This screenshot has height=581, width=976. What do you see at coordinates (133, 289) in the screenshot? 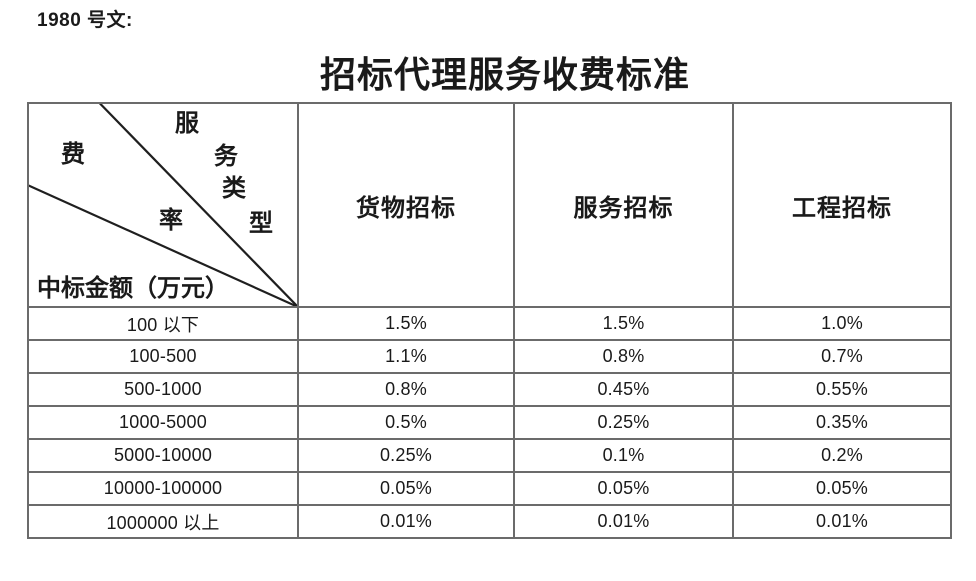
I see `corner-amount-label: 中标金额（万元）` at bounding box center [133, 289].